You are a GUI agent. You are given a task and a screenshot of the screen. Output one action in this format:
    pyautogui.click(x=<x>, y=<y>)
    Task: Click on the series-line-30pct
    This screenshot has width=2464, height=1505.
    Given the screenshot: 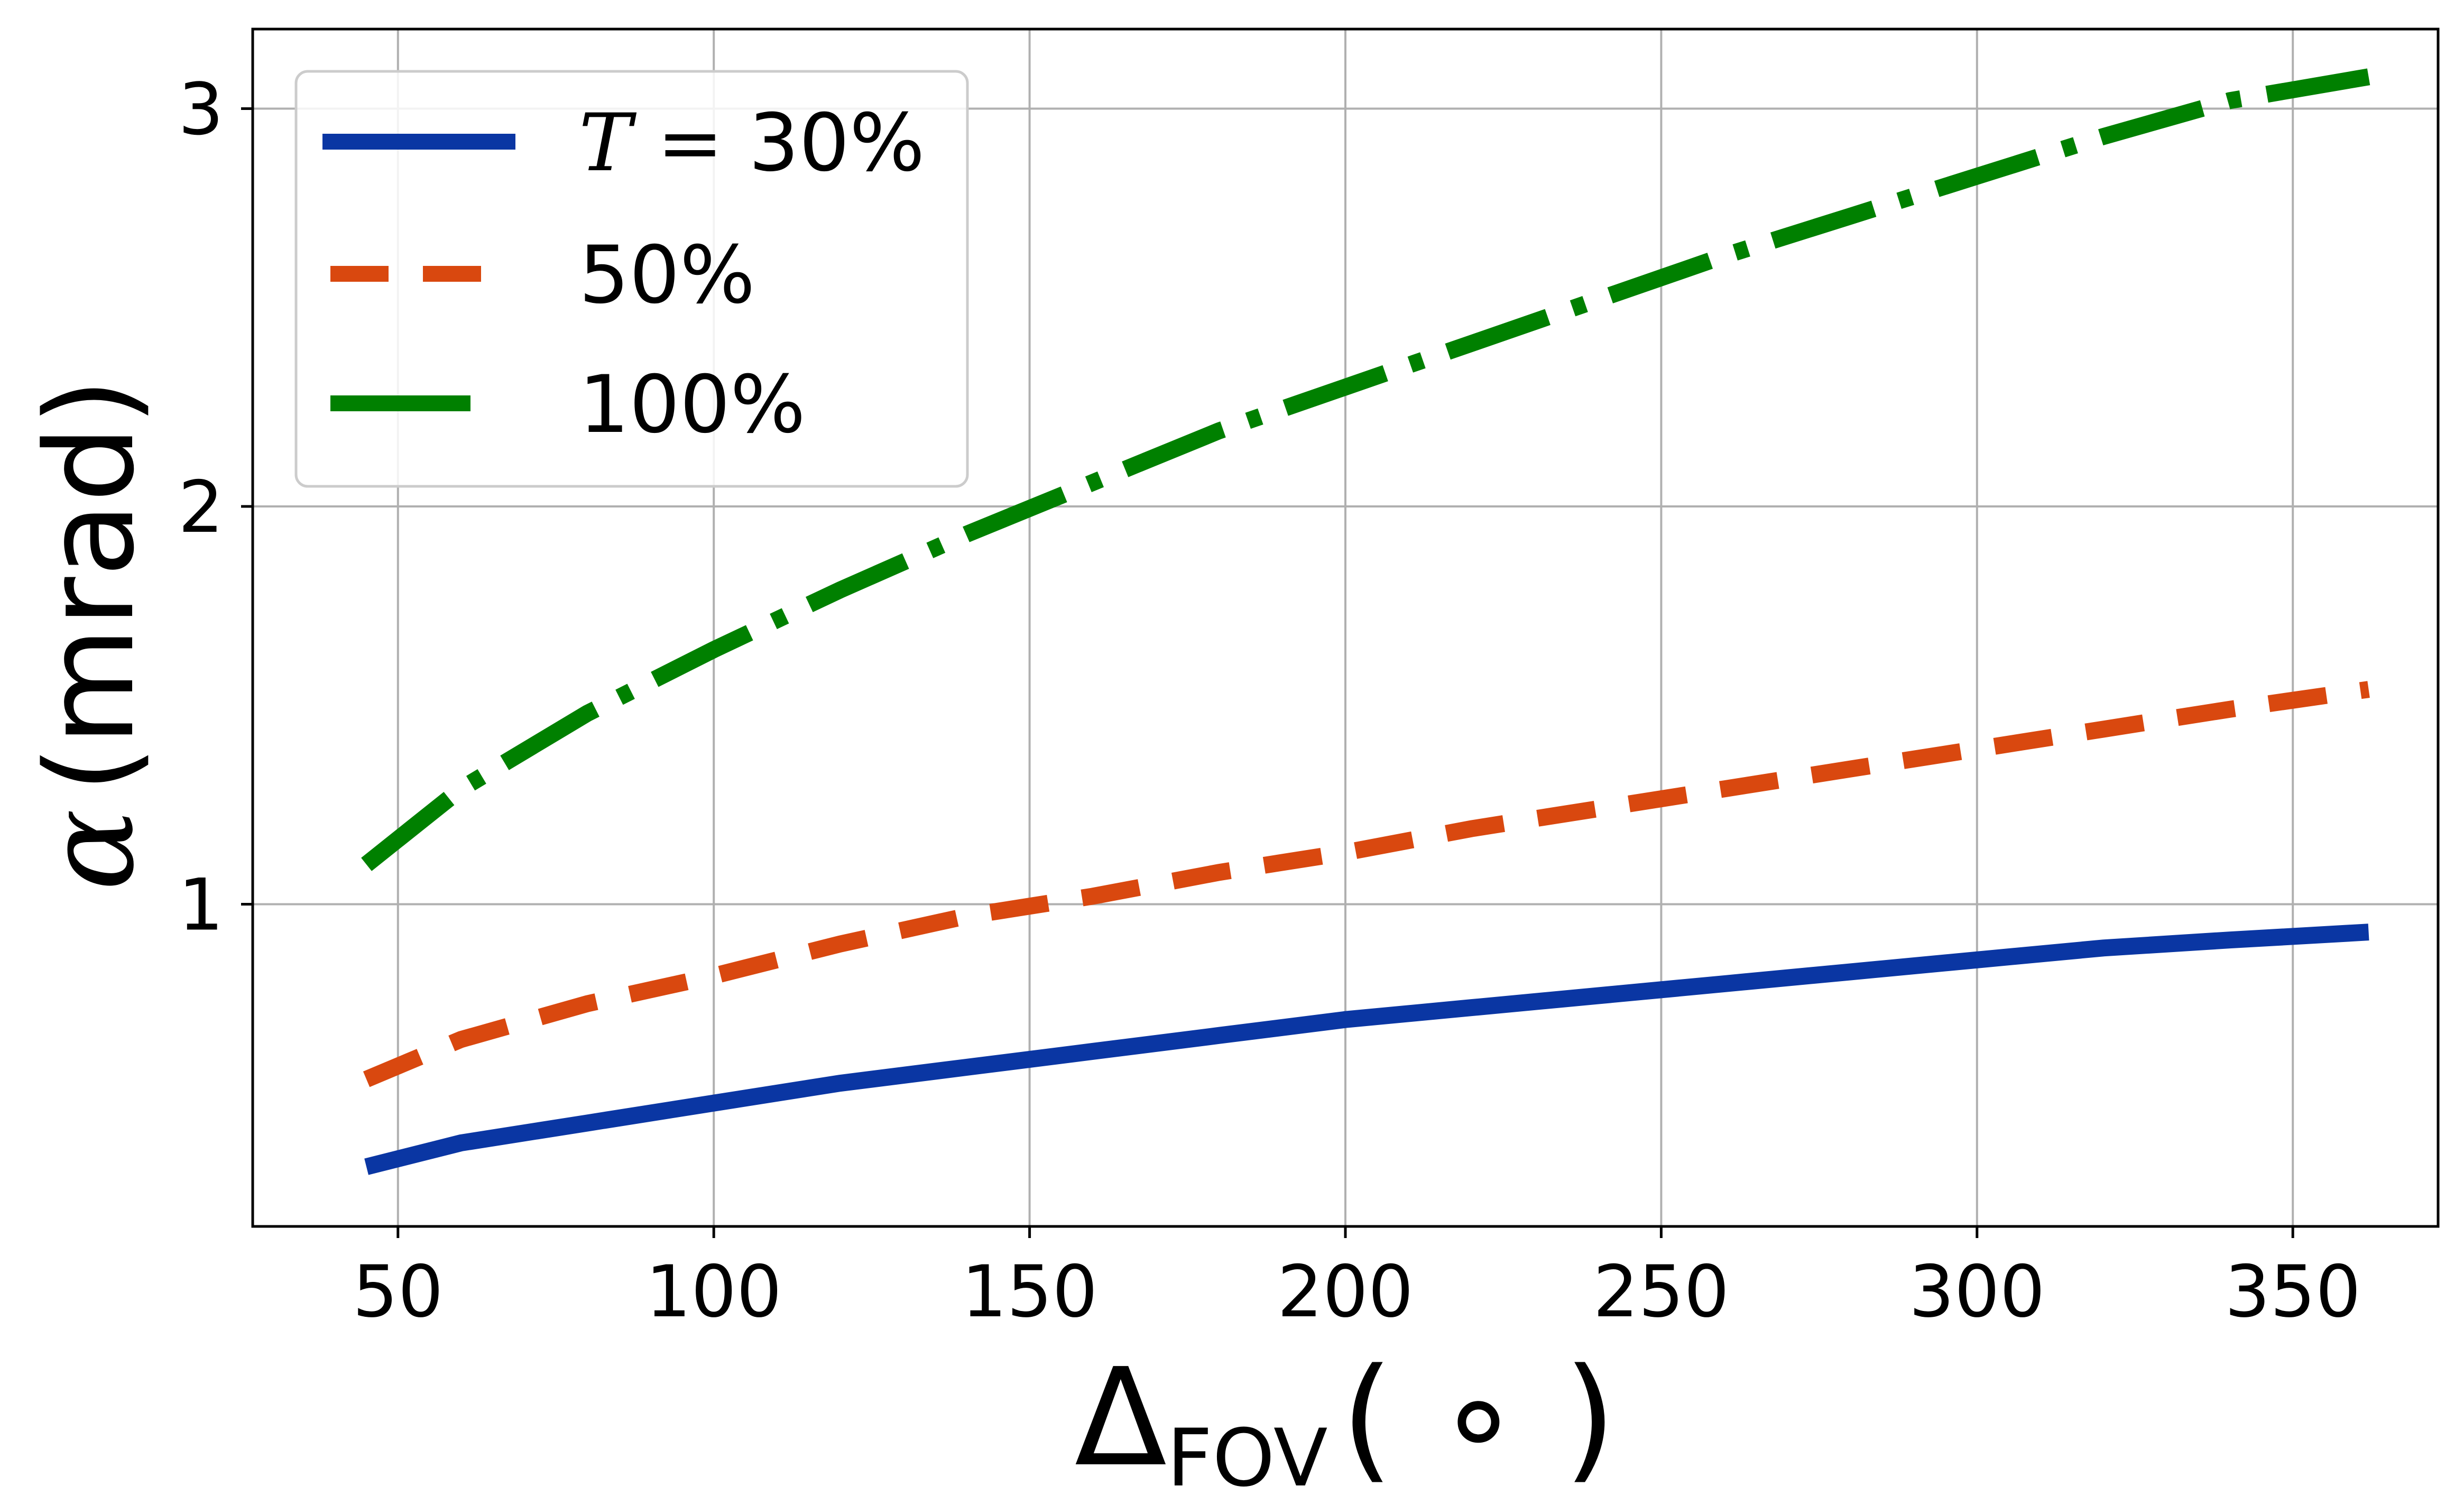 What is the action you would take?
    pyautogui.click(x=1366, y=1049)
    